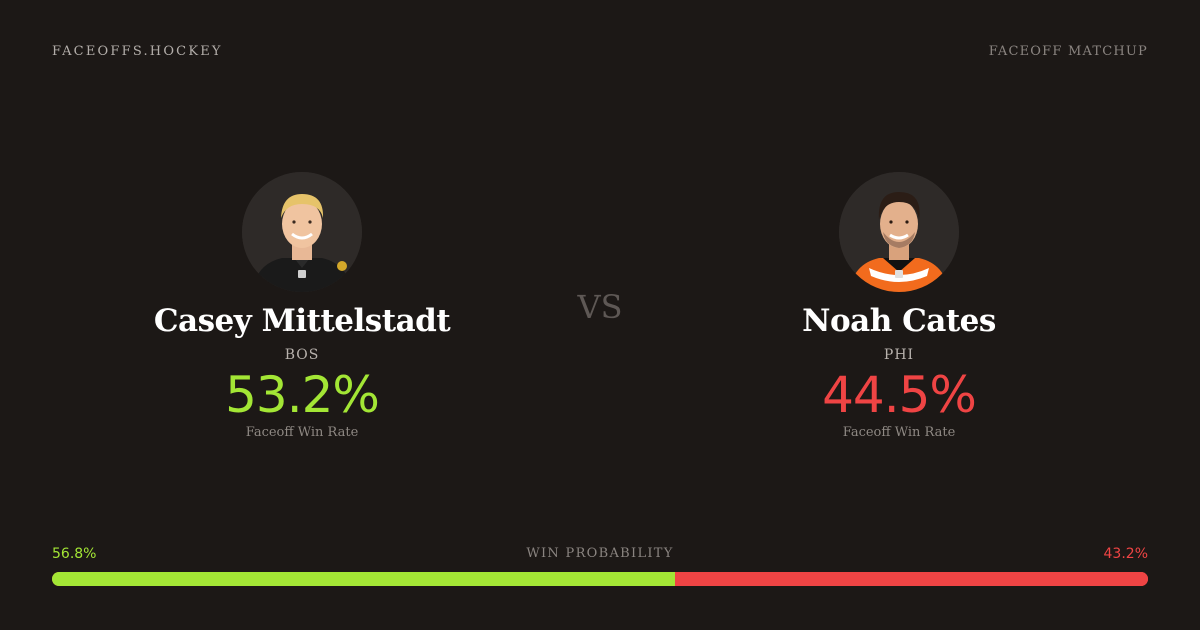 This screenshot has height=630, width=1200. Describe the element at coordinates (600, 553) in the screenshot. I see `win-probability-title: WIN PROBABILITY` at that location.